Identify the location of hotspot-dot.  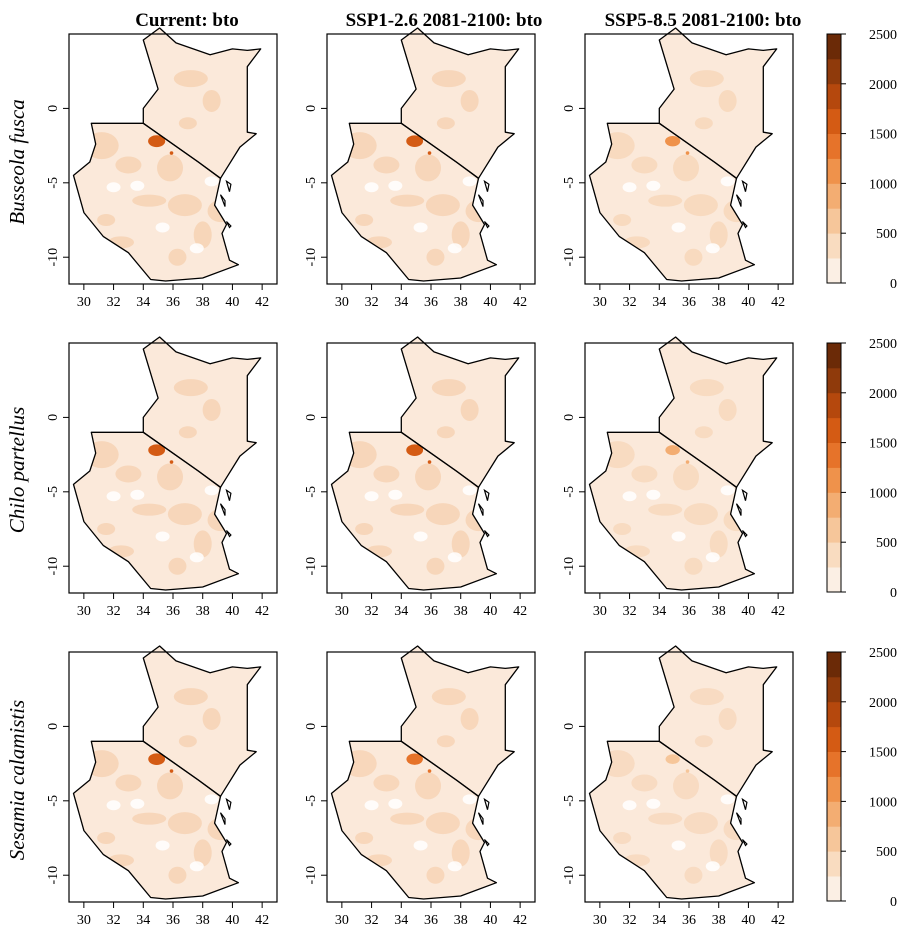
(687, 153).